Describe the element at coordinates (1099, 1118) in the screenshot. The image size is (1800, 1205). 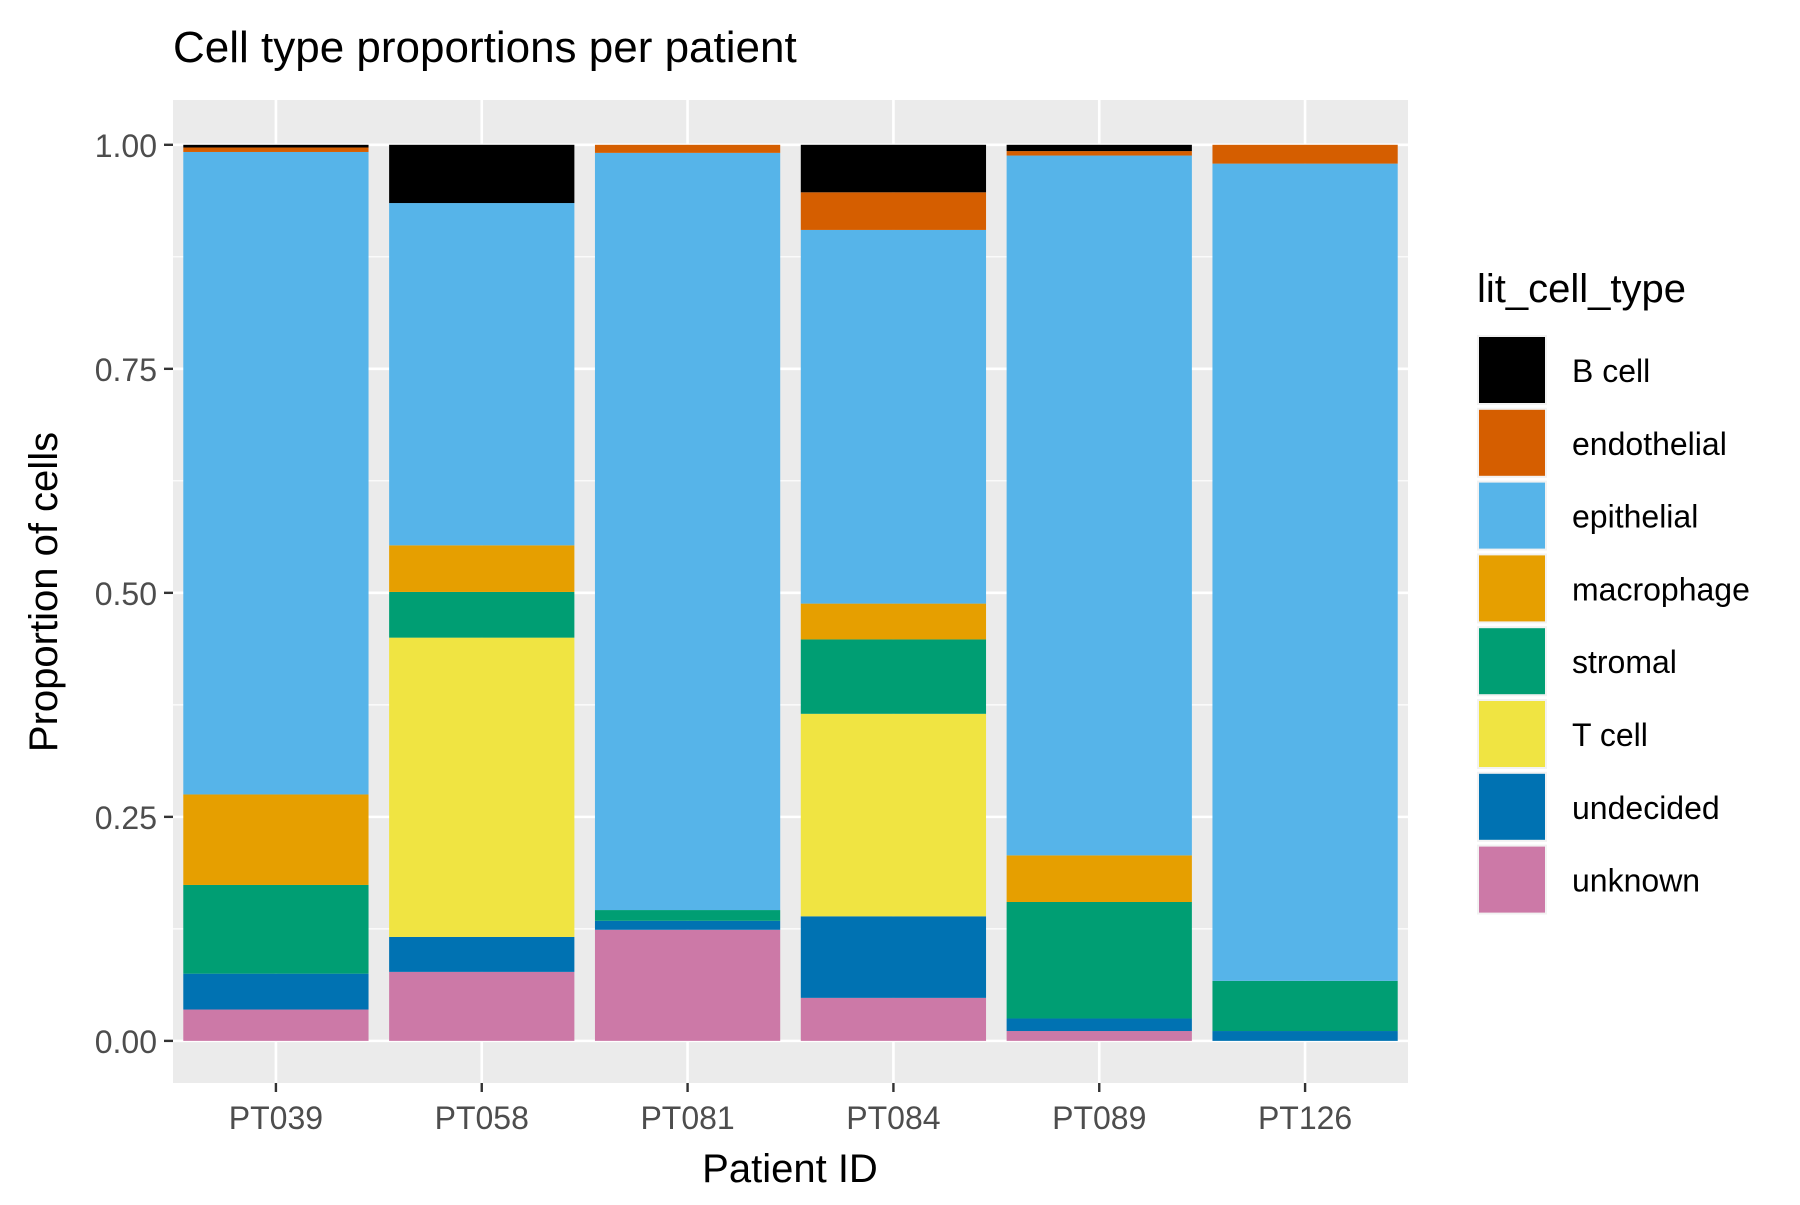
I see `x-tick-label: PT089` at that location.